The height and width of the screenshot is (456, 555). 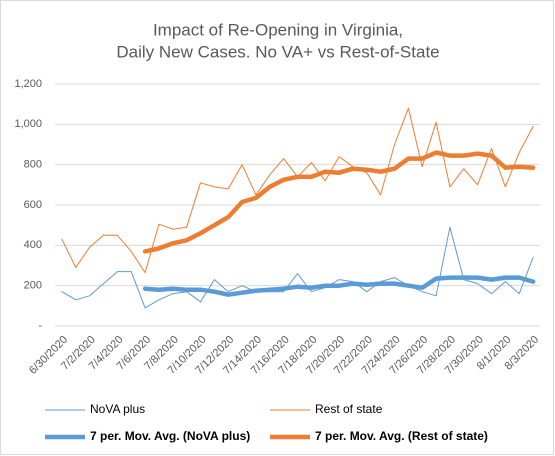 I want to click on series-line, so click(x=339, y=286).